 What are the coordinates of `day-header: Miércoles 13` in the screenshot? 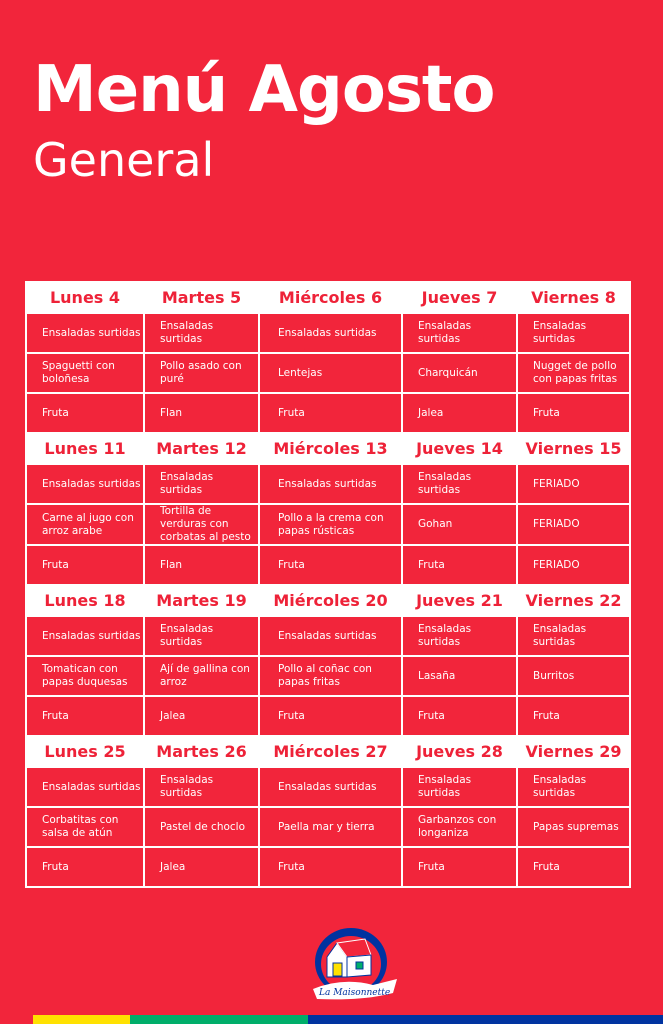 It's located at (330, 448).